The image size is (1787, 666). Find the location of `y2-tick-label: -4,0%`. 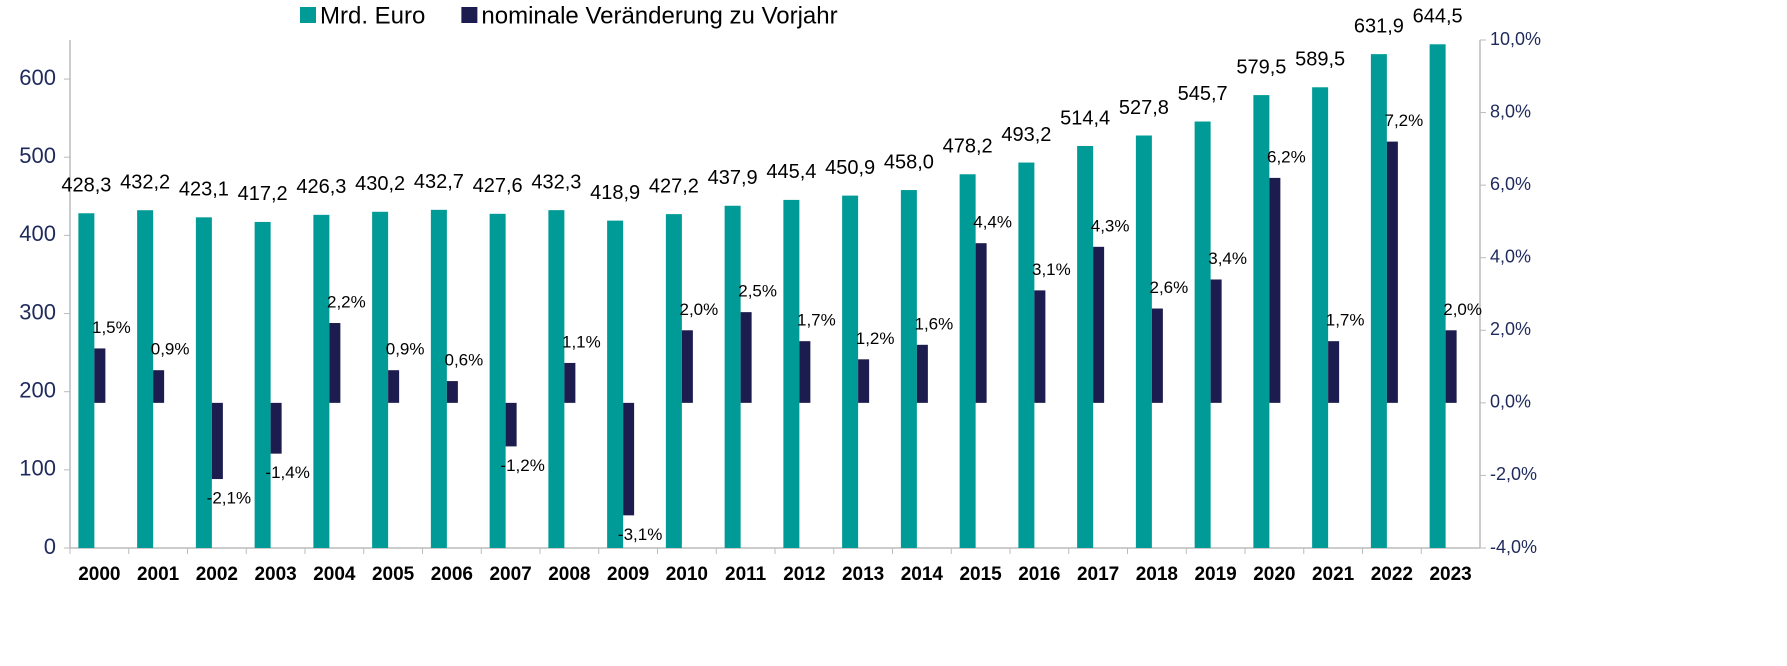

y2-tick-label: -4,0% is located at coordinates (1513, 547).